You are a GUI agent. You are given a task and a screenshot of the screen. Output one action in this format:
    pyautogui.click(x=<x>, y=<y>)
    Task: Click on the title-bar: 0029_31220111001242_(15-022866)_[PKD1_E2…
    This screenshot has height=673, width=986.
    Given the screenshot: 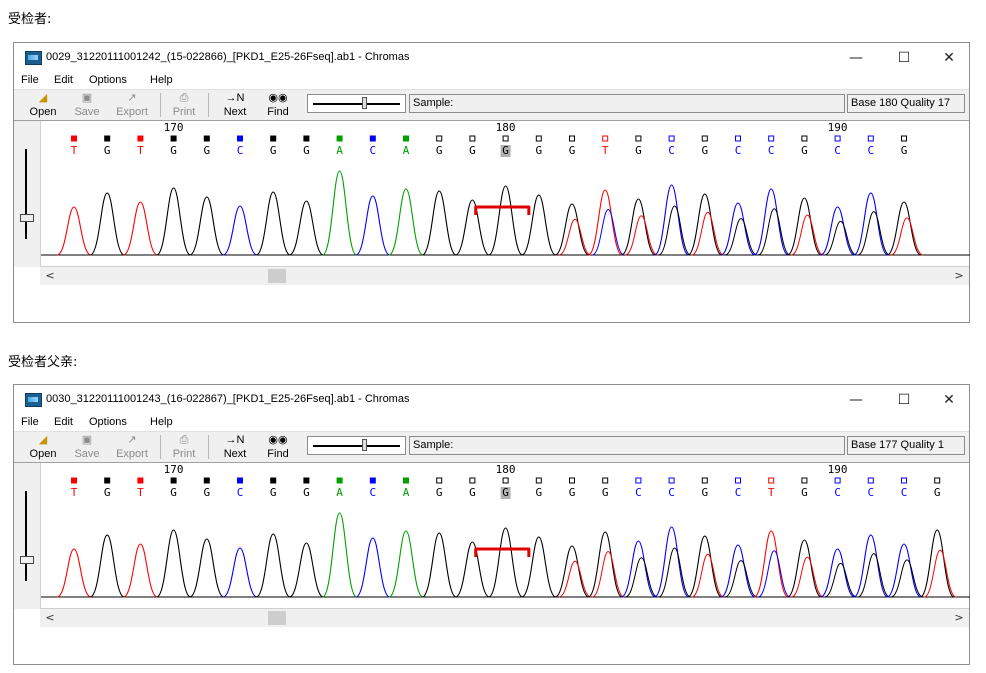 What is the action you would take?
    pyautogui.click(x=491, y=58)
    